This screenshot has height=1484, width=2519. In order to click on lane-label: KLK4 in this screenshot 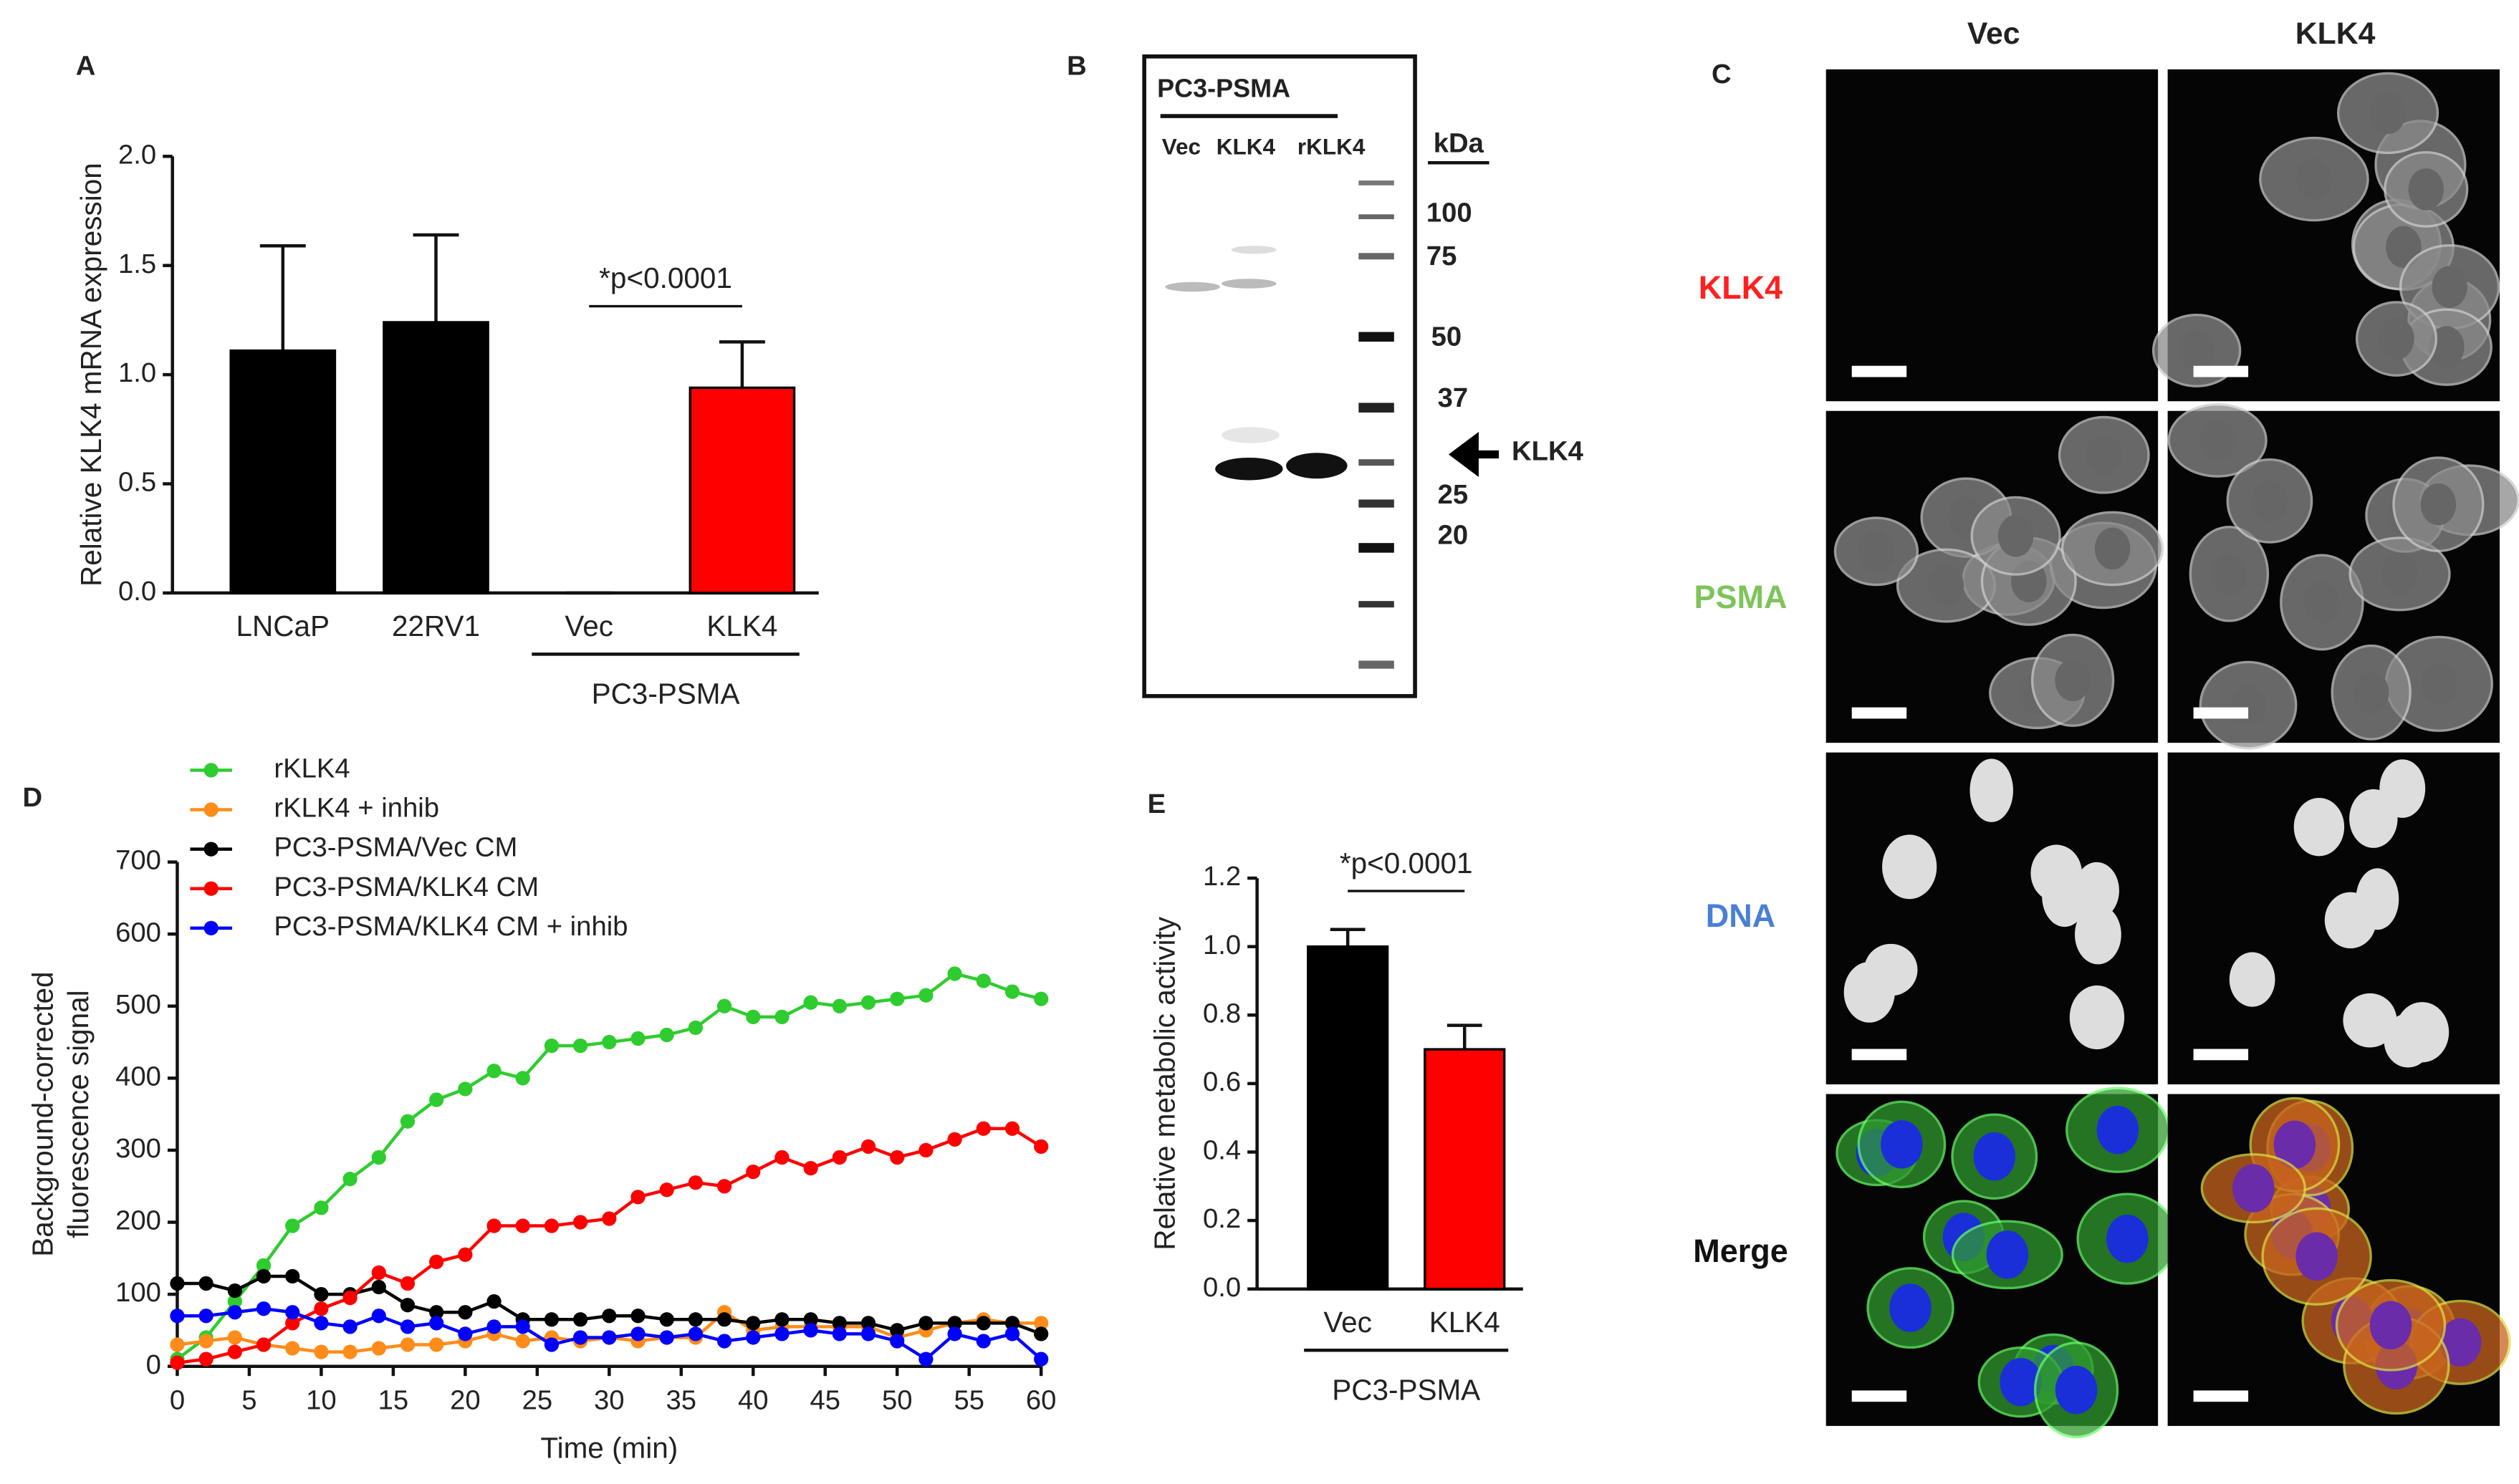, I will do `click(1246, 146)`.